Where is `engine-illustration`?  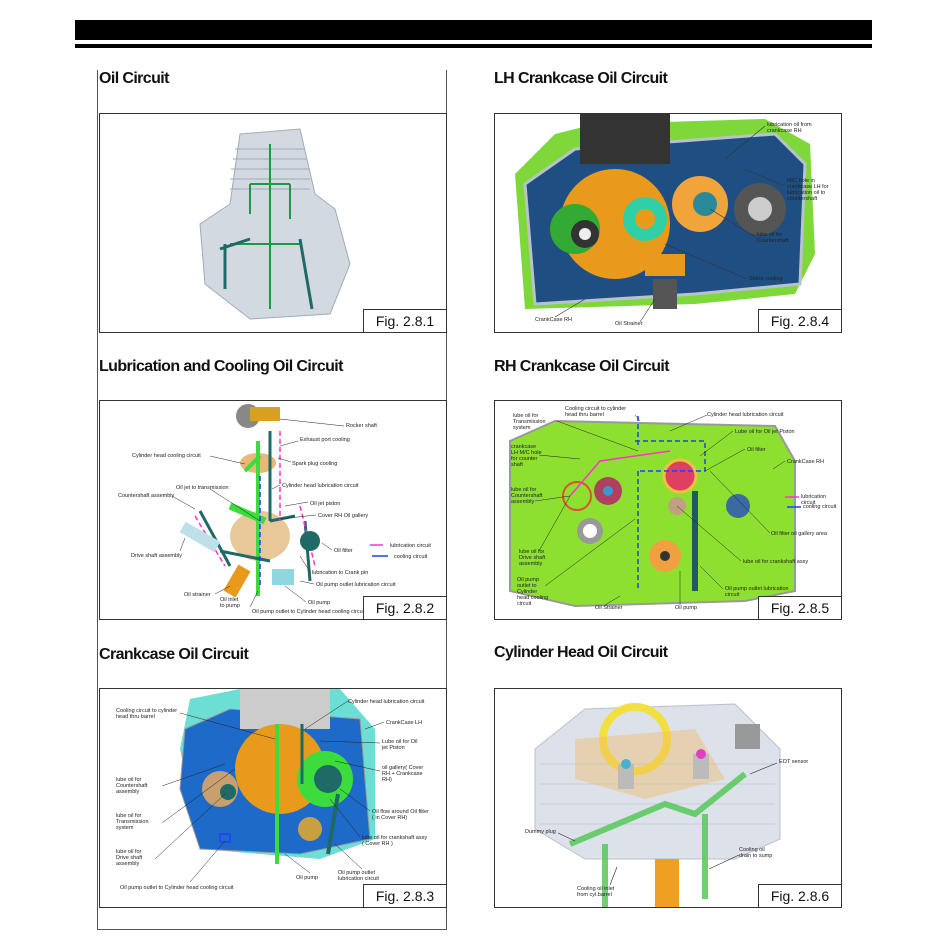 engine-illustration is located at coordinates (275, 224).